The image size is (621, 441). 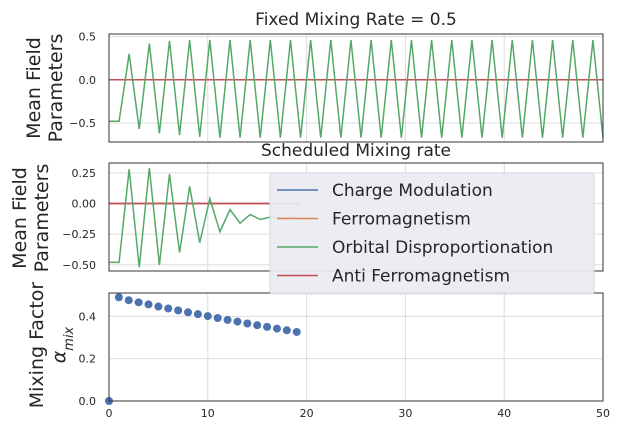 What do you see at coordinates (88, 401) in the screenshot?
I see `p3-ytick-label-2: 0.0` at bounding box center [88, 401].